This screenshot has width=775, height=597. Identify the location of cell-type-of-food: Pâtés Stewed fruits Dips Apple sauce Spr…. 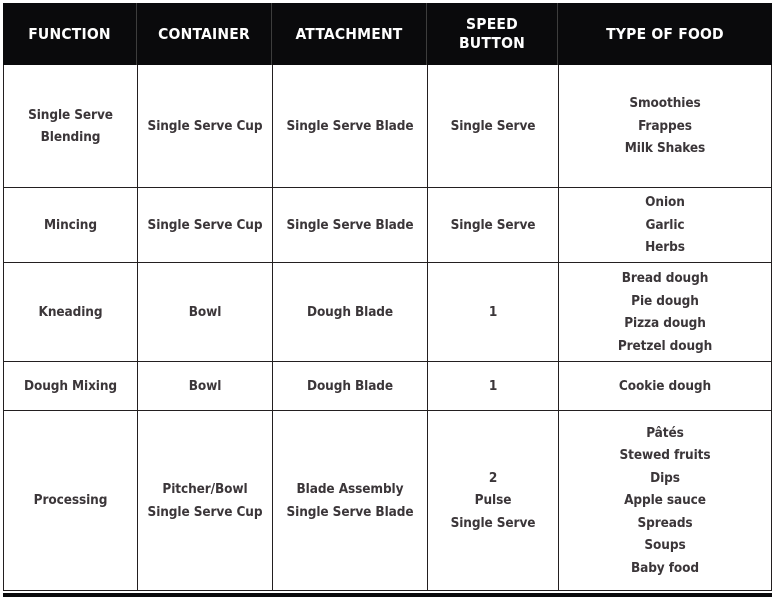
(665, 500).